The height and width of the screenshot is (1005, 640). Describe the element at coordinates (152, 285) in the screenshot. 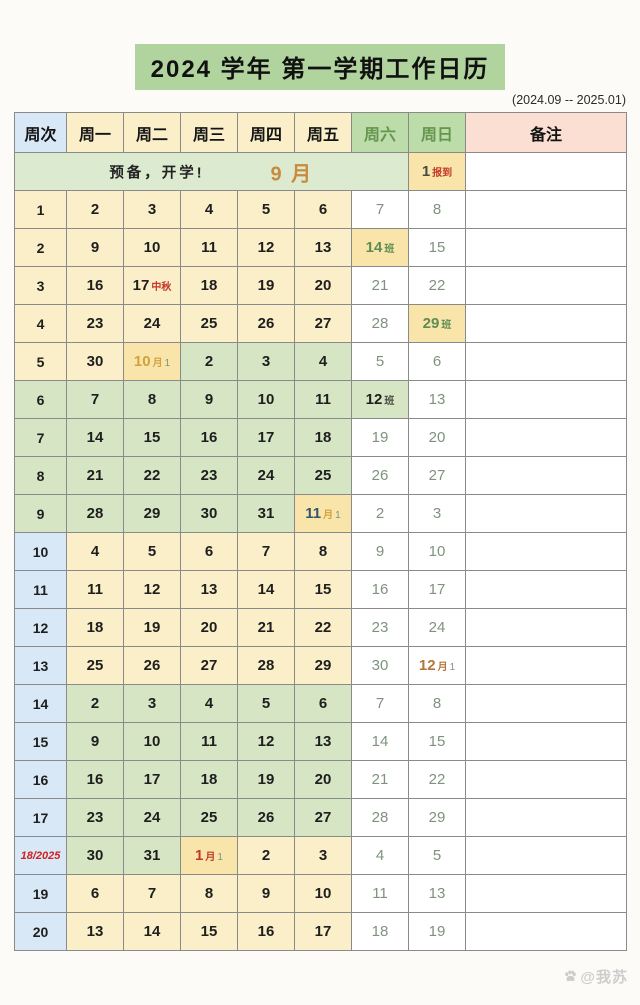

I see `day-cell: 17 中秋` at that location.